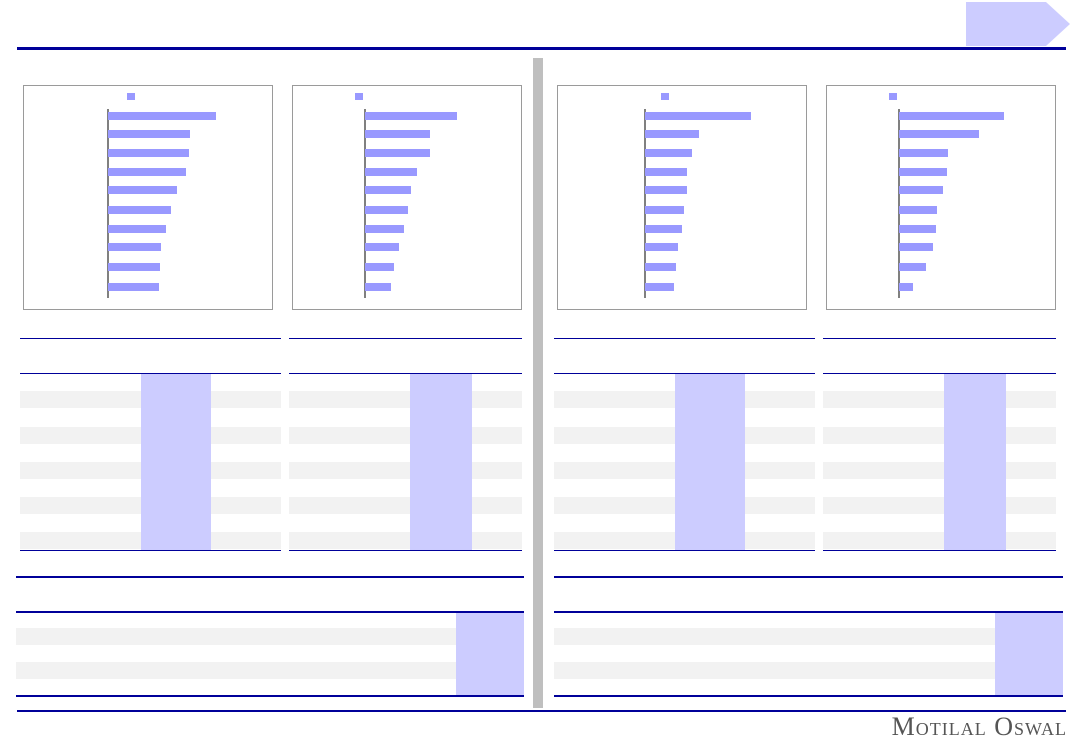  Describe the element at coordinates (1018, 24) in the screenshot. I see `header-tab-arrow` at that location.